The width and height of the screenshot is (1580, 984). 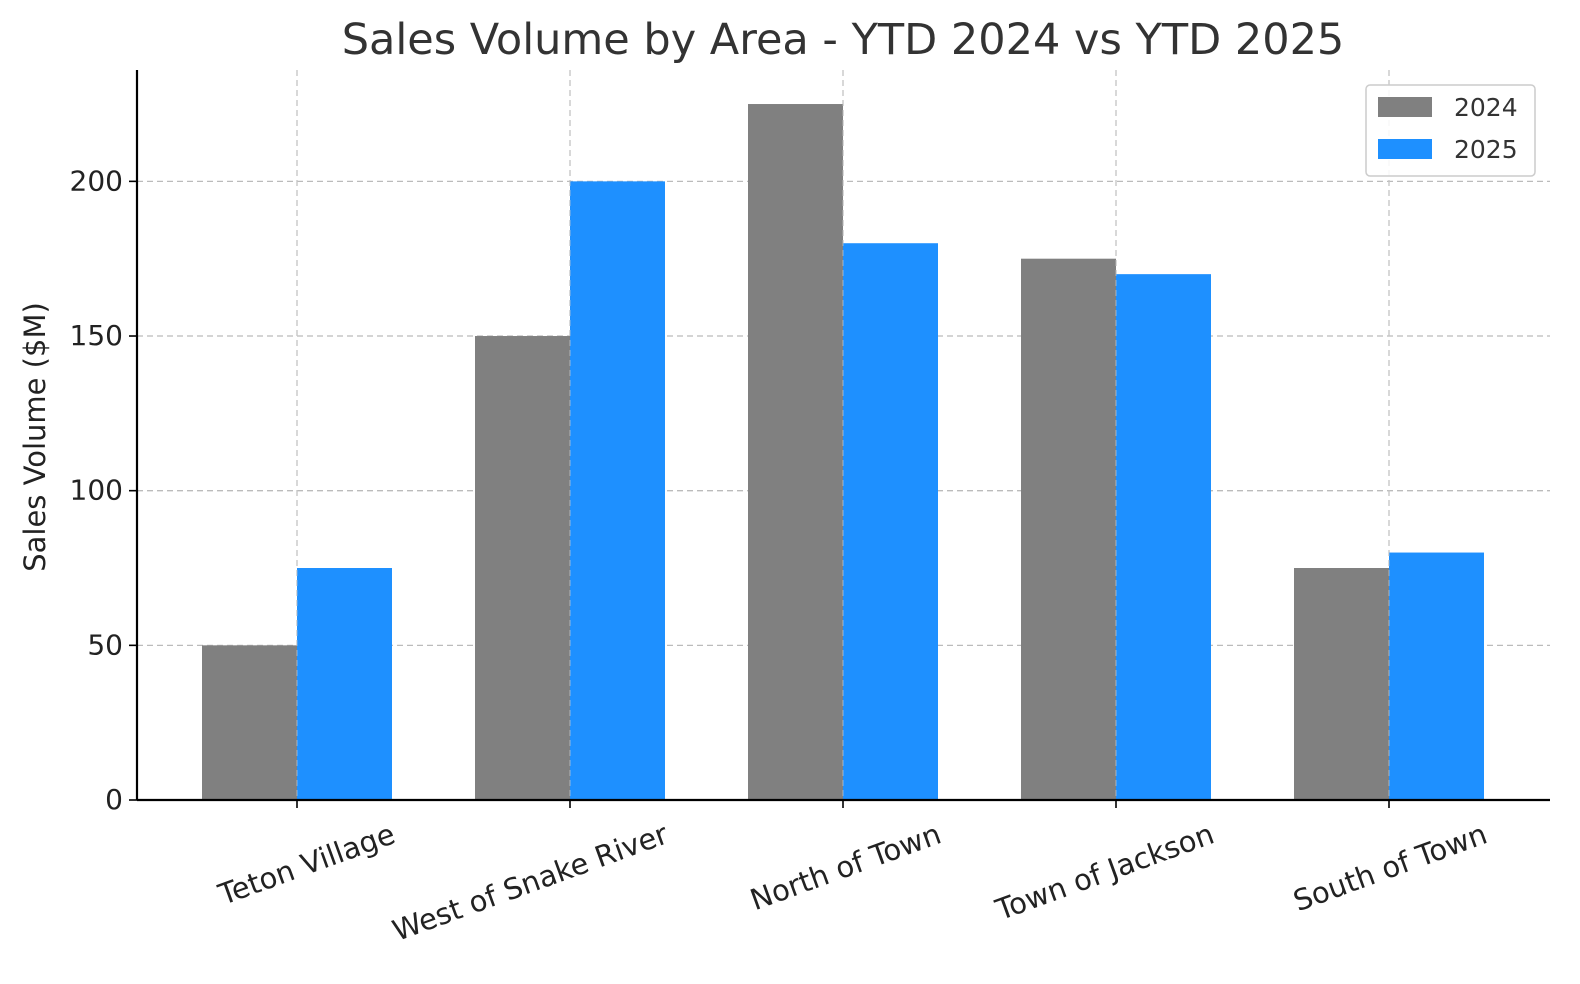 What do you see at coordinates (249, 722) in the screenshot?
I see `bar-2024-teton-village` at bounding box center [249, 722].